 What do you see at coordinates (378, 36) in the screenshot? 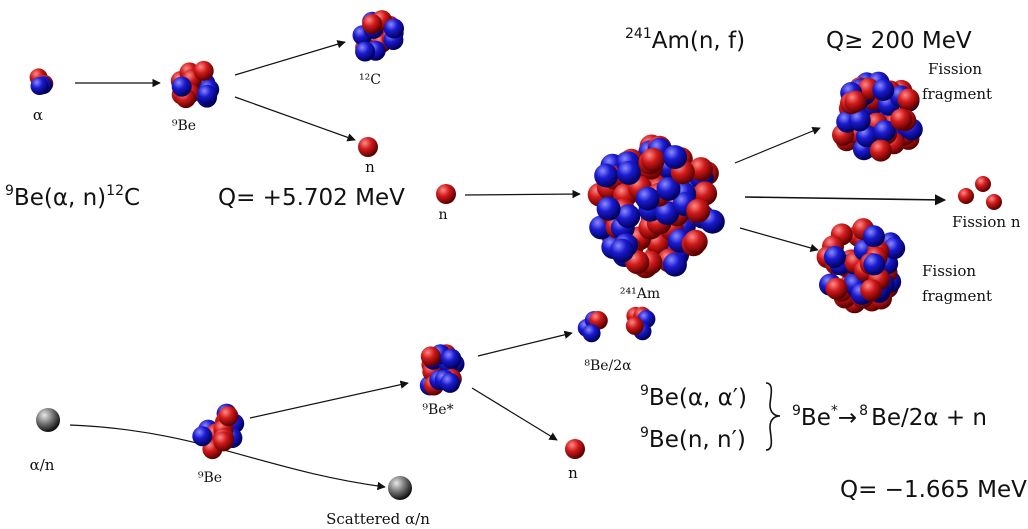
I see `c12-nucleus` at bounding box center [378, 36].